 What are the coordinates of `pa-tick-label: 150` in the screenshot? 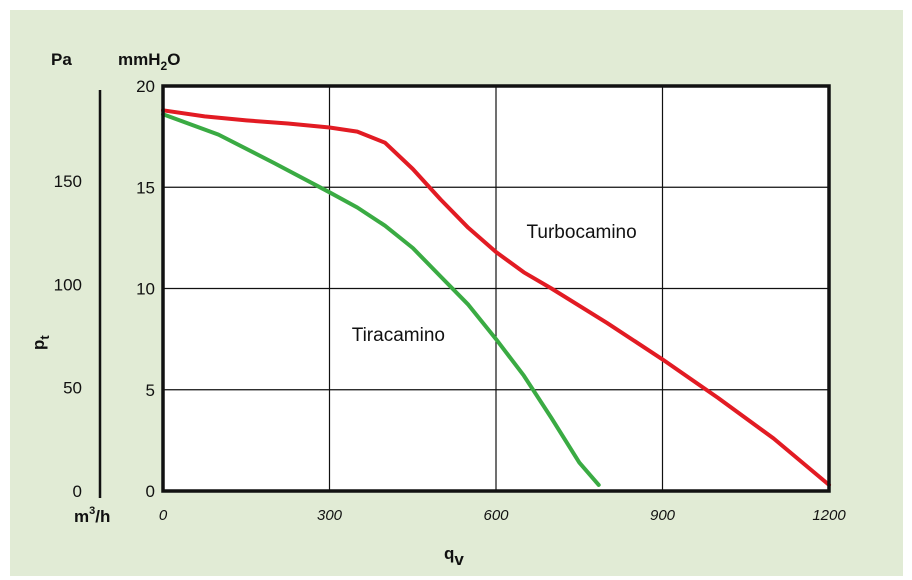 It's located at (68, 181).